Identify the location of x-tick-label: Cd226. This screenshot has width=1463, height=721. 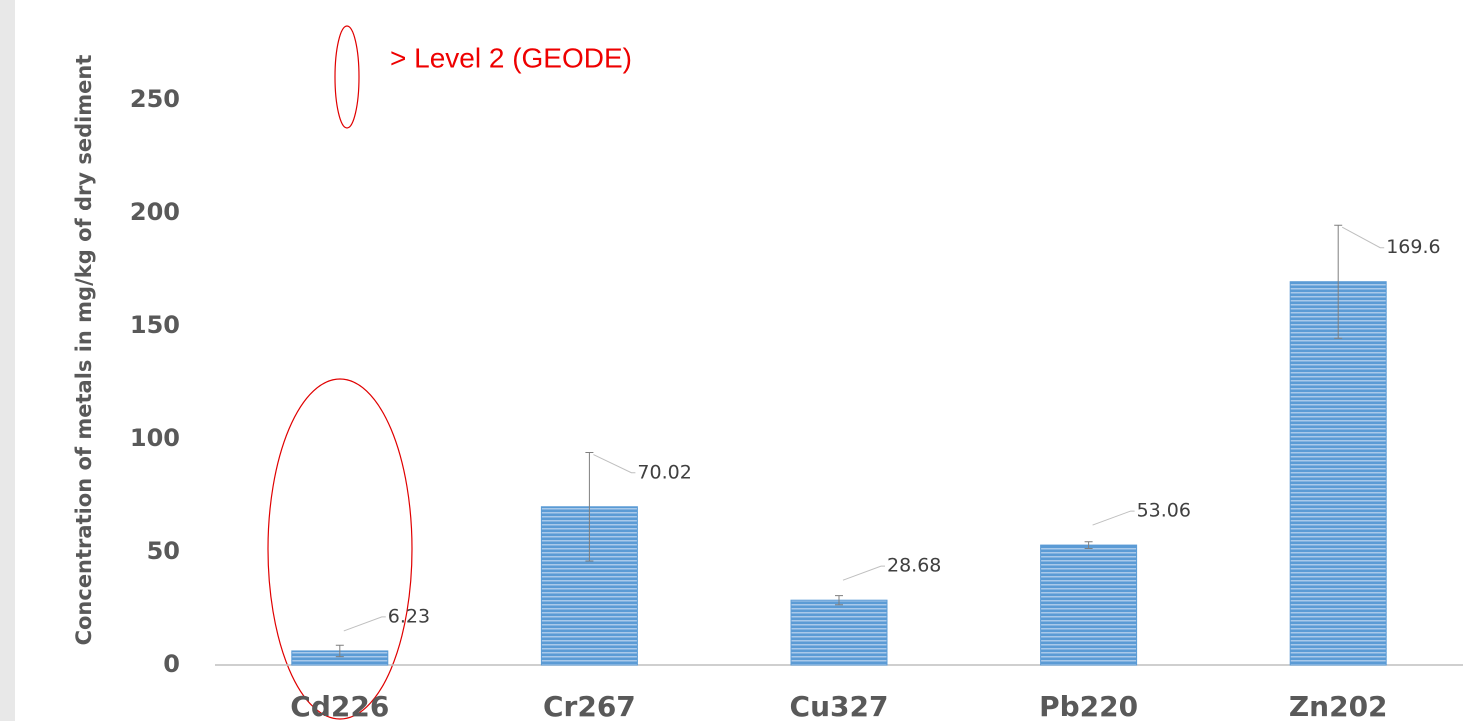
(339, 705).